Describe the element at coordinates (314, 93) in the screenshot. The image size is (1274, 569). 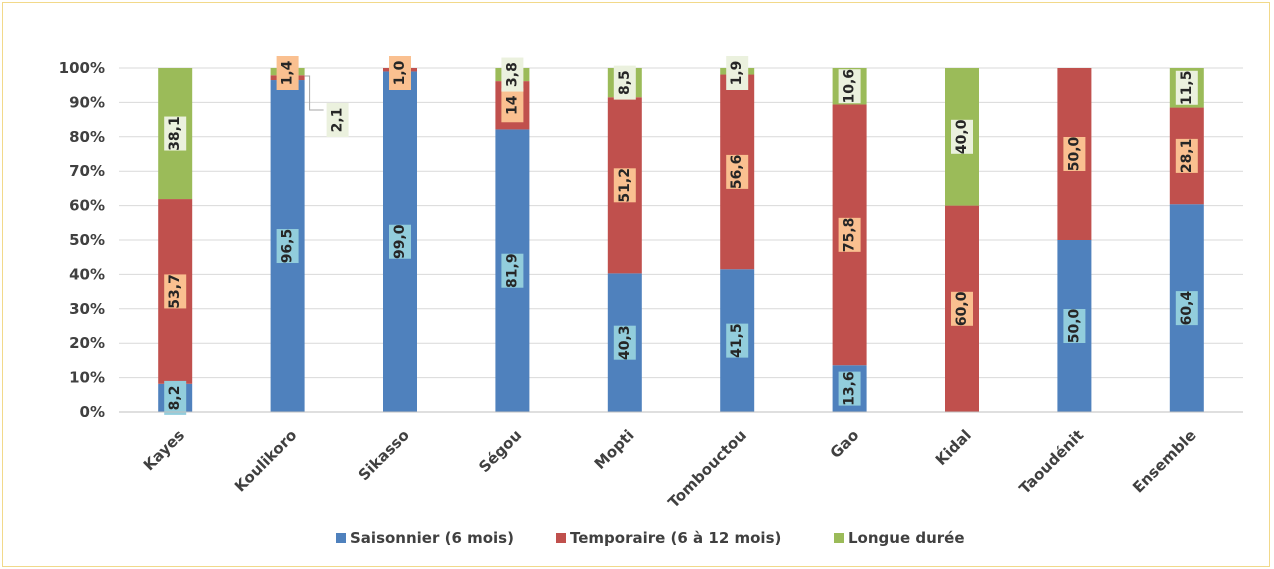
I see `leader-line` at that location.